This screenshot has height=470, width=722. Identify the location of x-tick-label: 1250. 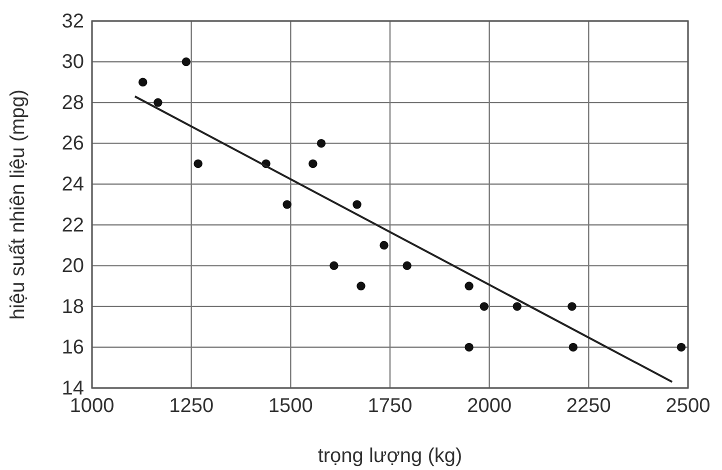
(191, 406).